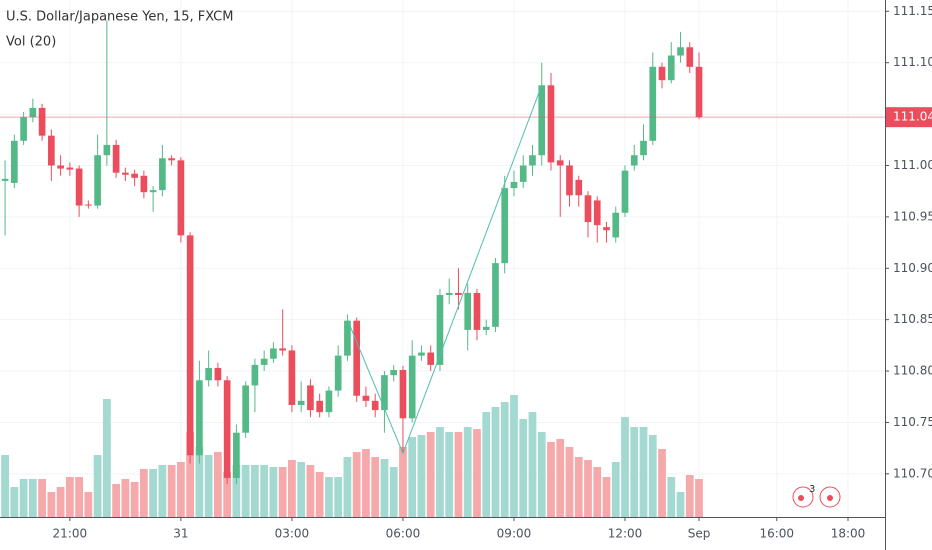 Image resolution: width=932 pixels, height=550 pixels. I want to click on x-tick-label: 16:00, so click(776, 534).